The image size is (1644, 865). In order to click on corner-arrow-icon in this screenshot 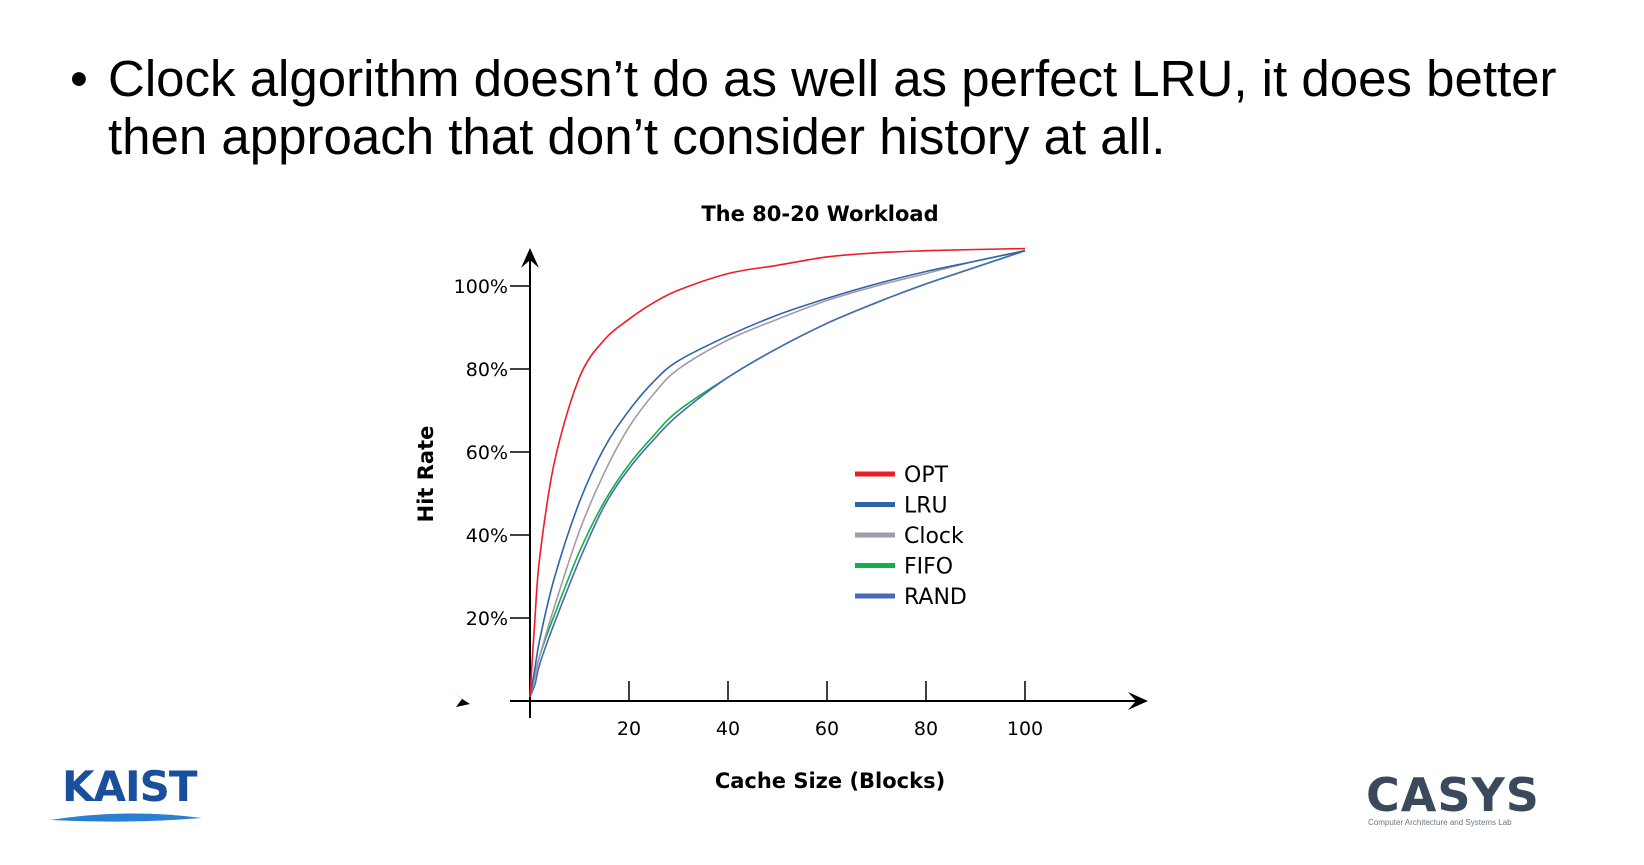, I will do `click(461, 700)`.